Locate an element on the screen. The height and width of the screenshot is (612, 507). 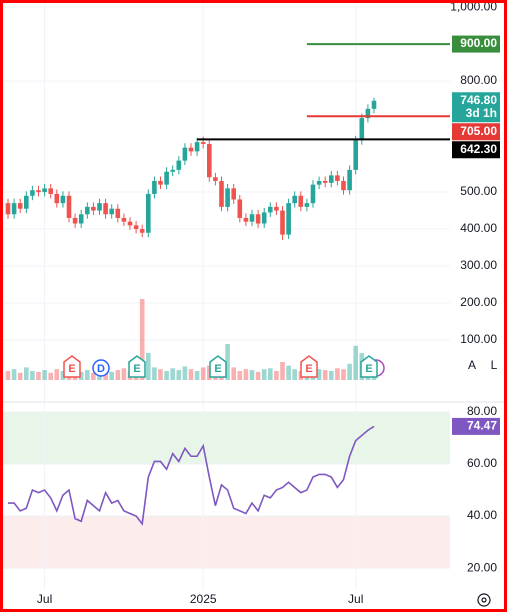
settings-icon is located at coordinates (484, 600).